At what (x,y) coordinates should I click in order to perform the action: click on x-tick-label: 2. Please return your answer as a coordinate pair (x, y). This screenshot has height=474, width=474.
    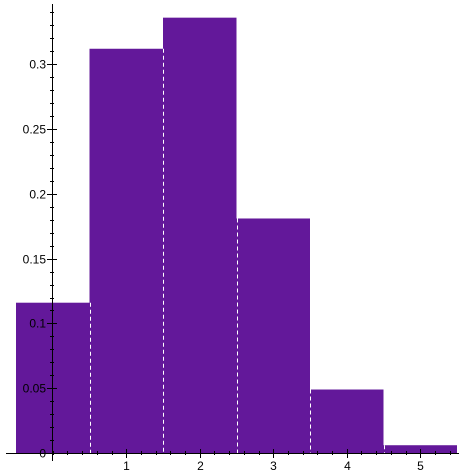
    Looking at the image, I should click on (200, 466).